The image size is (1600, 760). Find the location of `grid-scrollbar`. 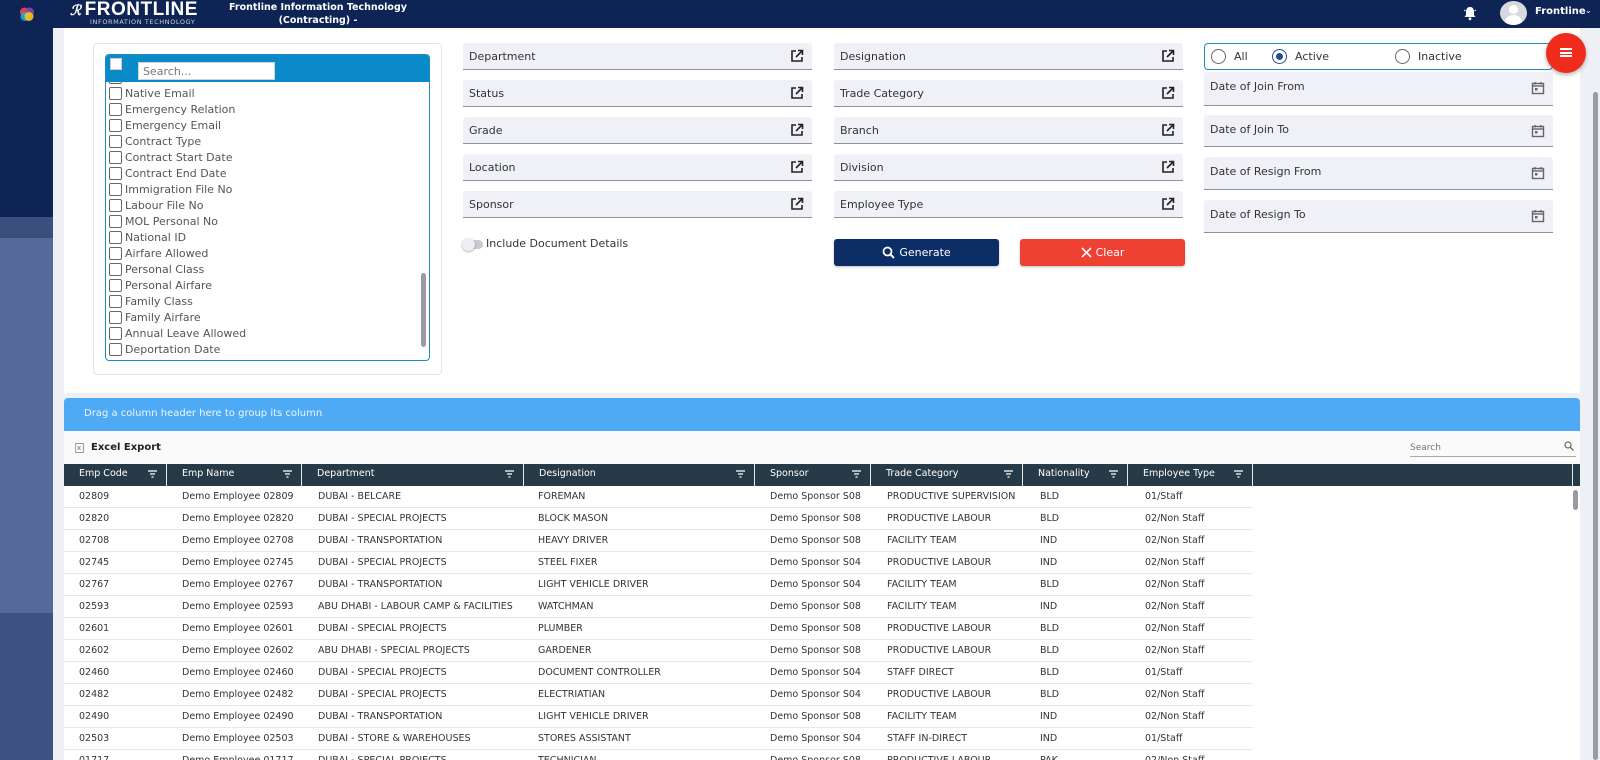

grid-scrollbar is located at coordinates (1575, 500).